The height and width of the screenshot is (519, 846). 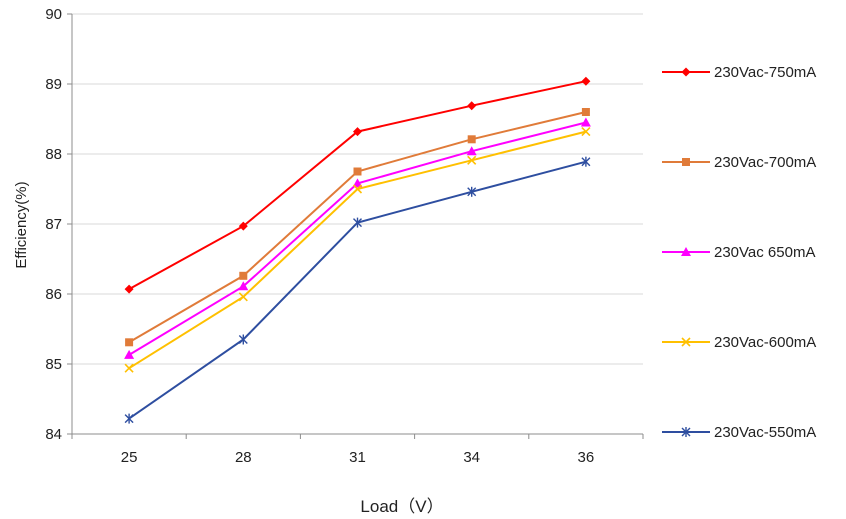 I want to click on legend-item: 230Vac-550mA, so click(x=739, y=432).